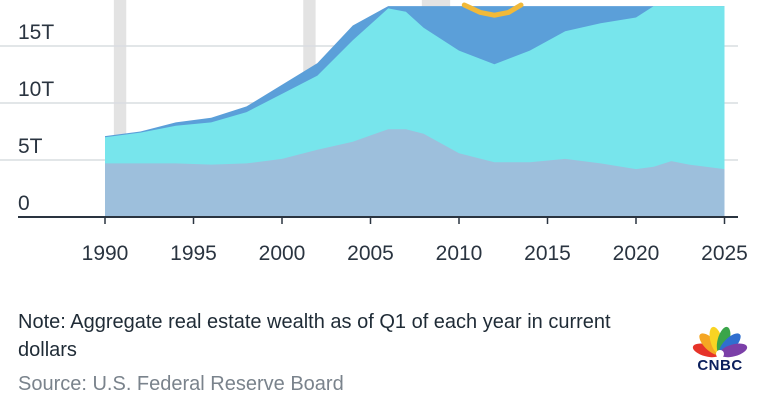  Describe the element at coordinates (636, 253) in the screenshot. I see `x-tick-label-6: 2020` at that location.